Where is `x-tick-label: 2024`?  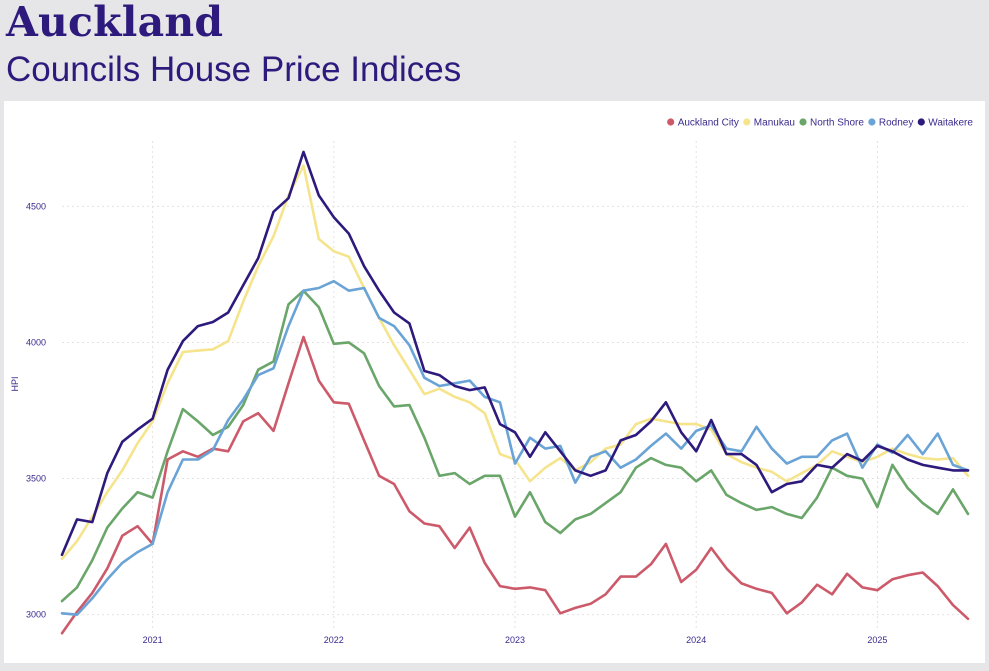 x-tick-label: 2024 is located at coordinates (696, 640).